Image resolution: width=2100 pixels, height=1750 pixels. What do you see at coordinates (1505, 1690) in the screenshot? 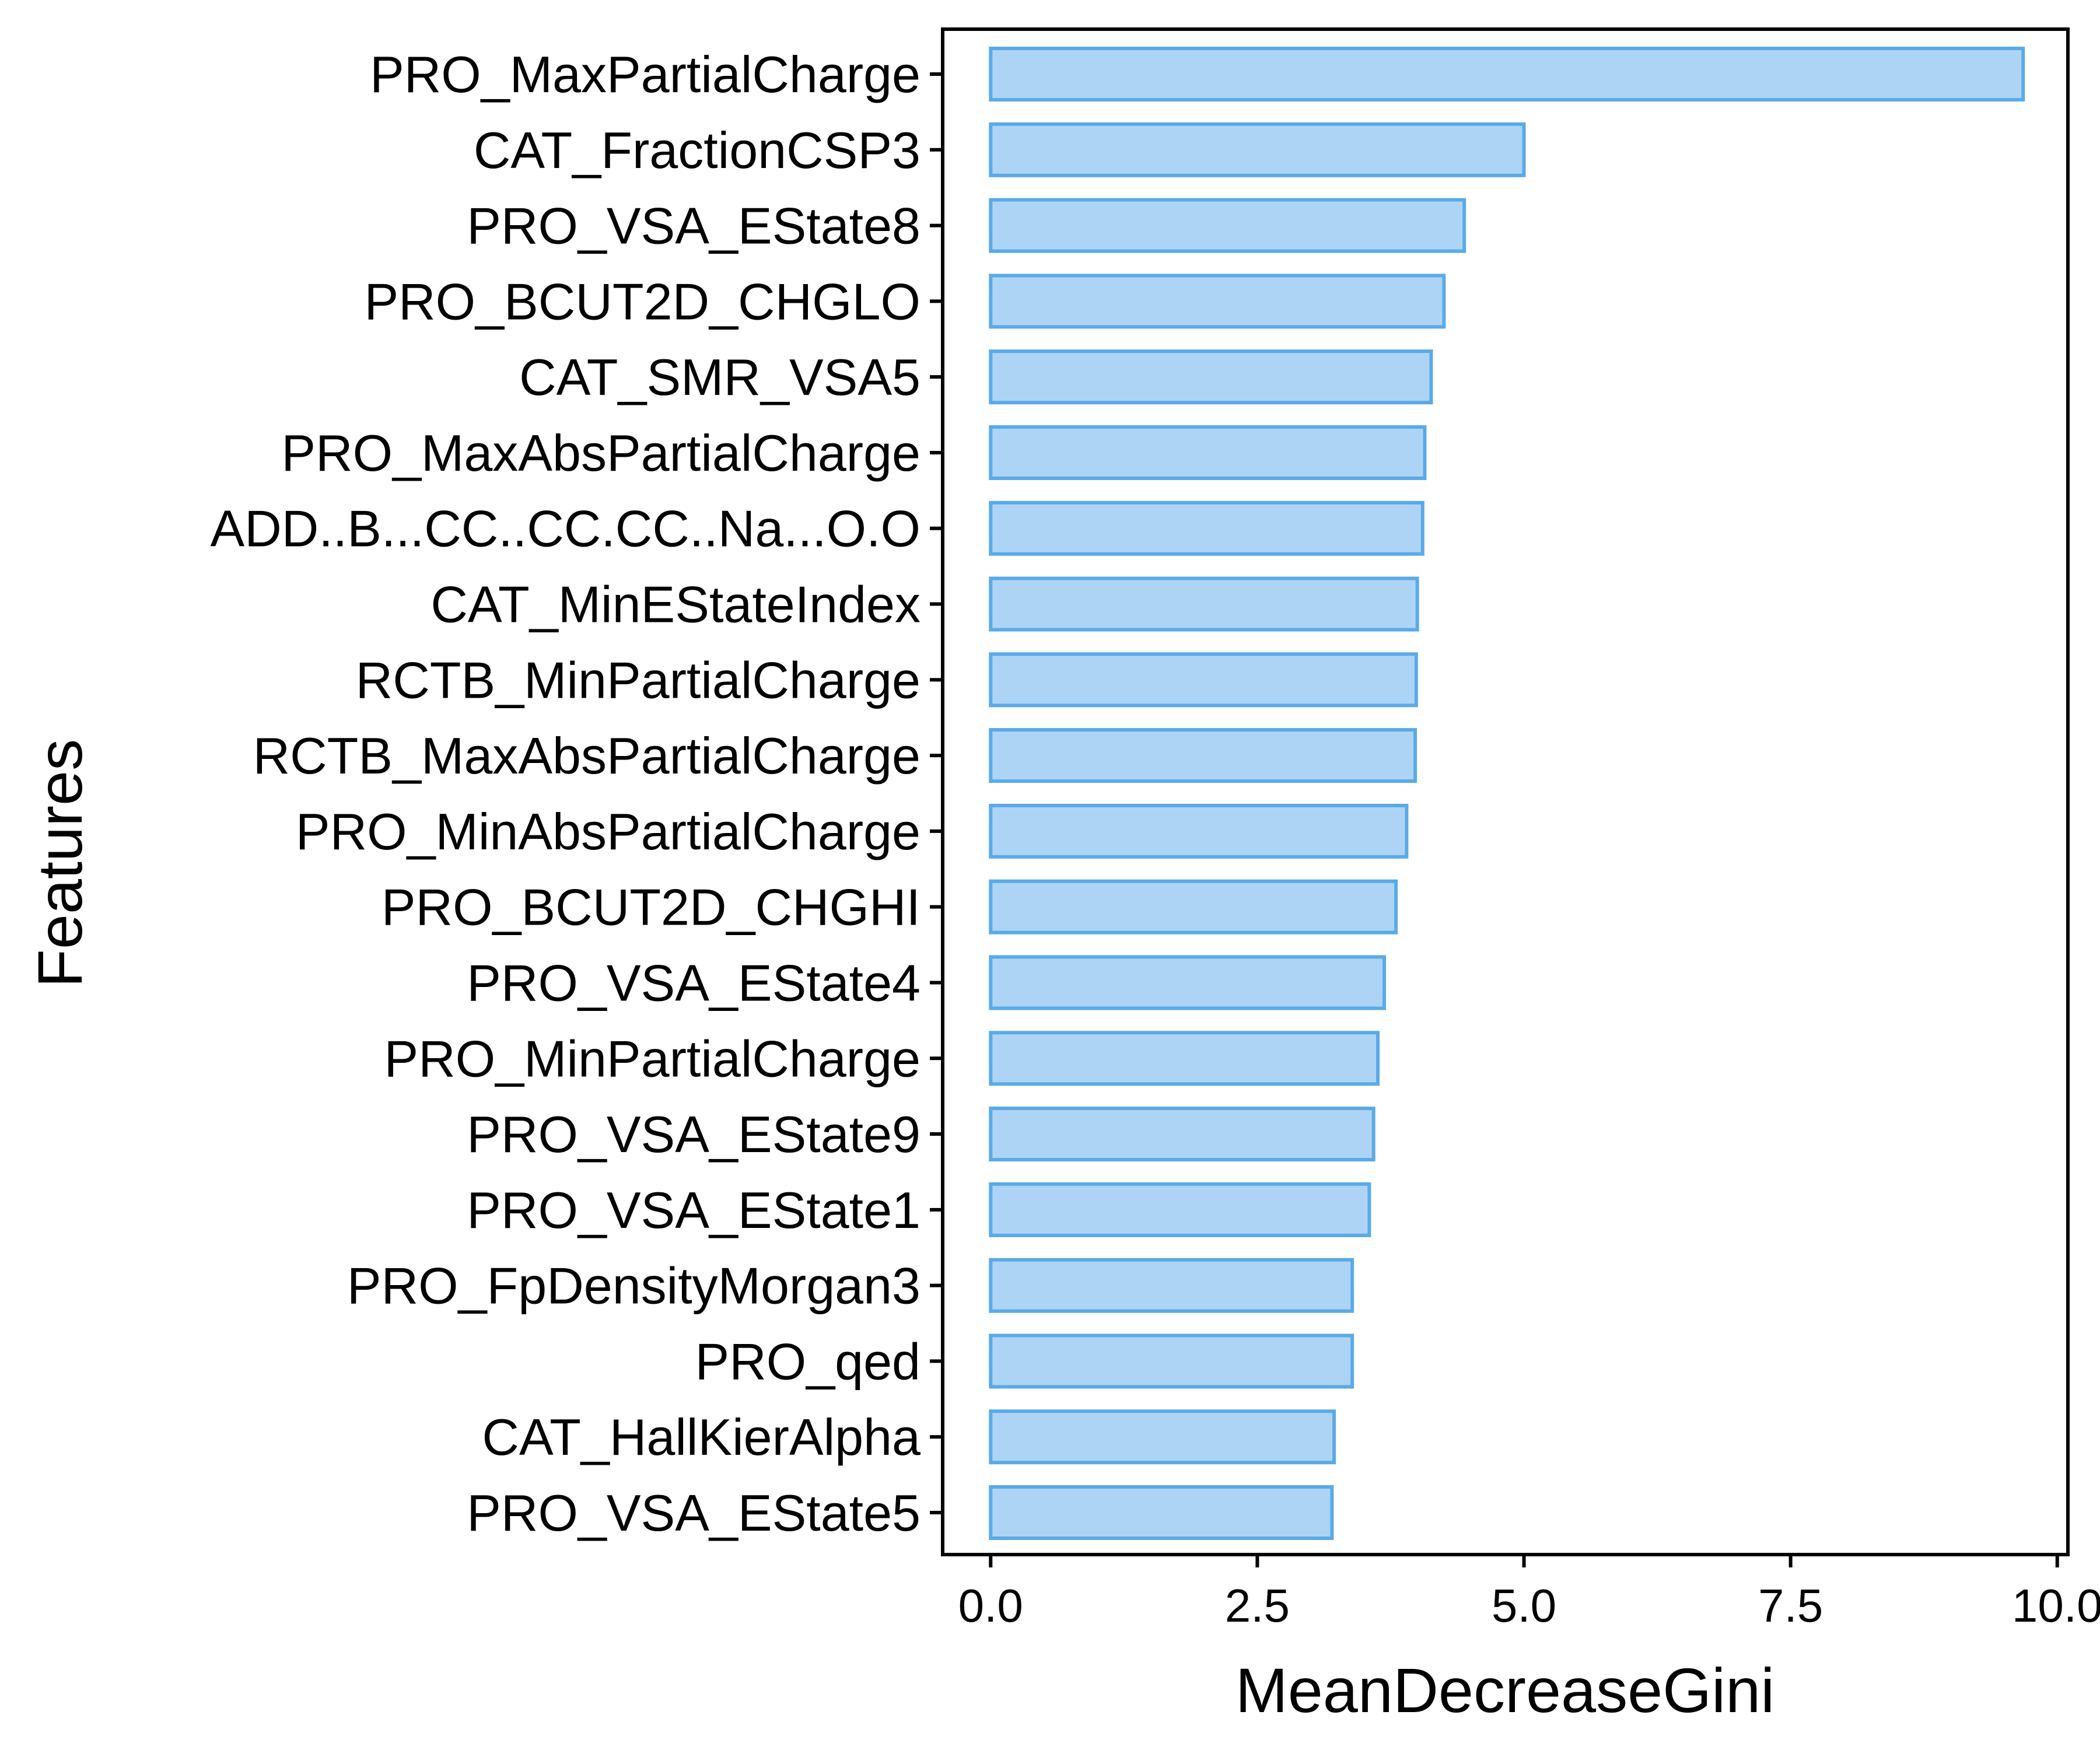
I see `x-axis-title: MeanDecreaseGini` at bounding box center [1505, 1690].